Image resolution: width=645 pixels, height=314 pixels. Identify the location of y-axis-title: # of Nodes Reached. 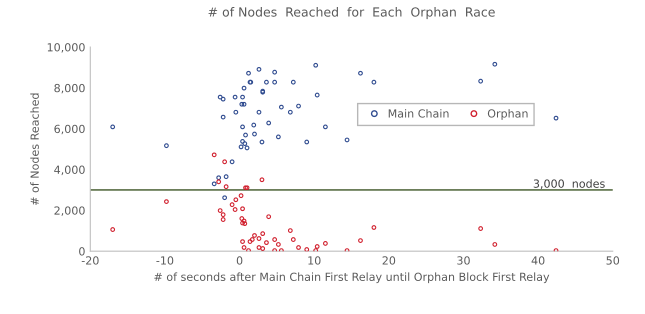
(34, 149).